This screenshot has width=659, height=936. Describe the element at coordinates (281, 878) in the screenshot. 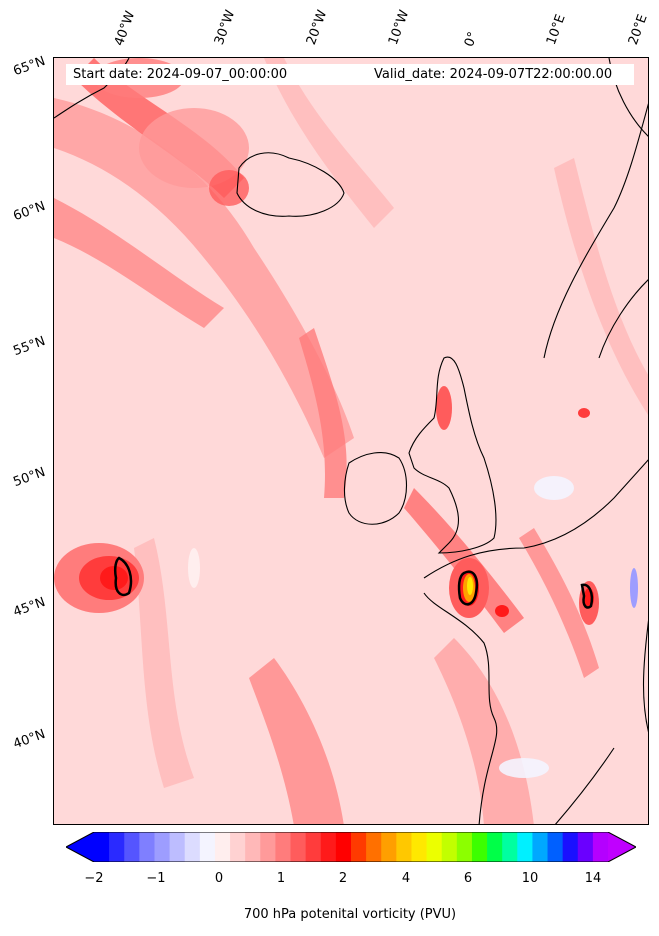

I see `colorbar-tick-1: 1` at that location.